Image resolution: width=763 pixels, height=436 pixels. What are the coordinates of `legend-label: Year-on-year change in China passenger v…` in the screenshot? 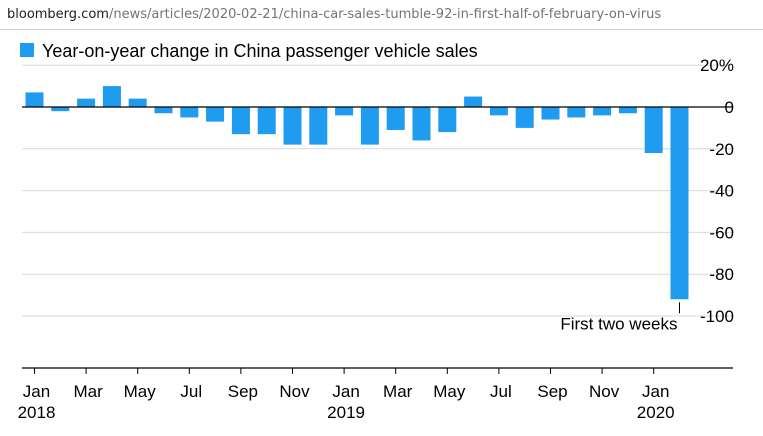 It's located at (260, 51).